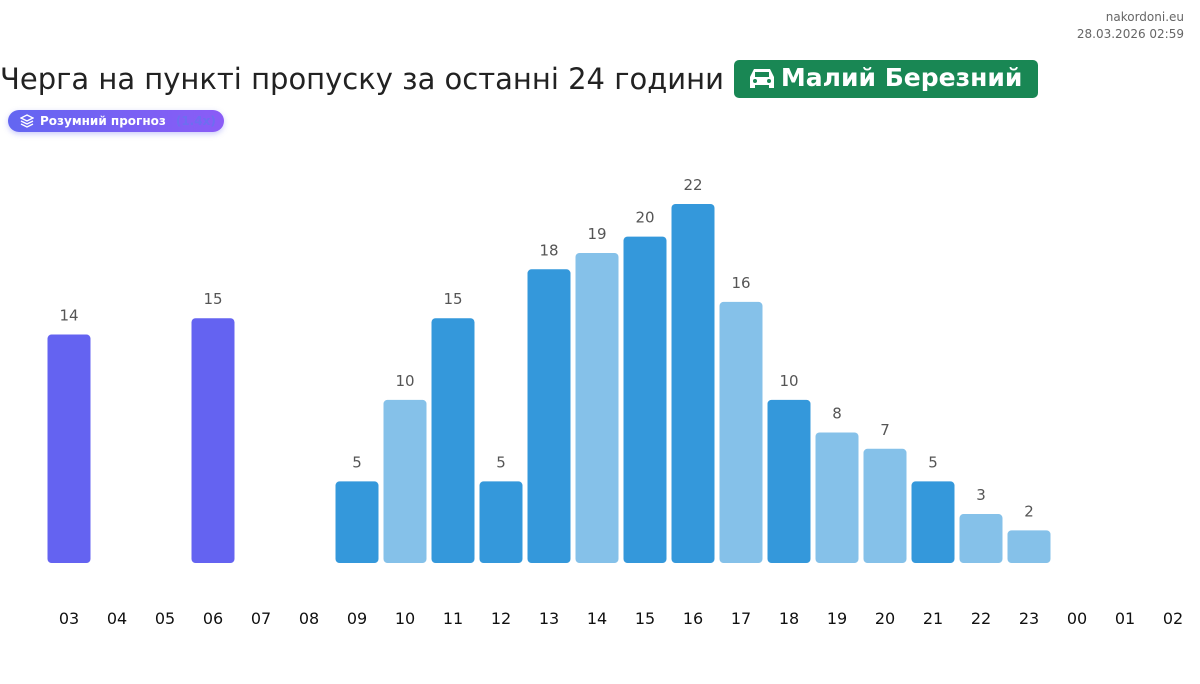 This screenshot has height=684, width=1200. Describe the element at coordinates (103, 121) in the screenshot. I see `forecast-label: Розумний прогноз` at that location.